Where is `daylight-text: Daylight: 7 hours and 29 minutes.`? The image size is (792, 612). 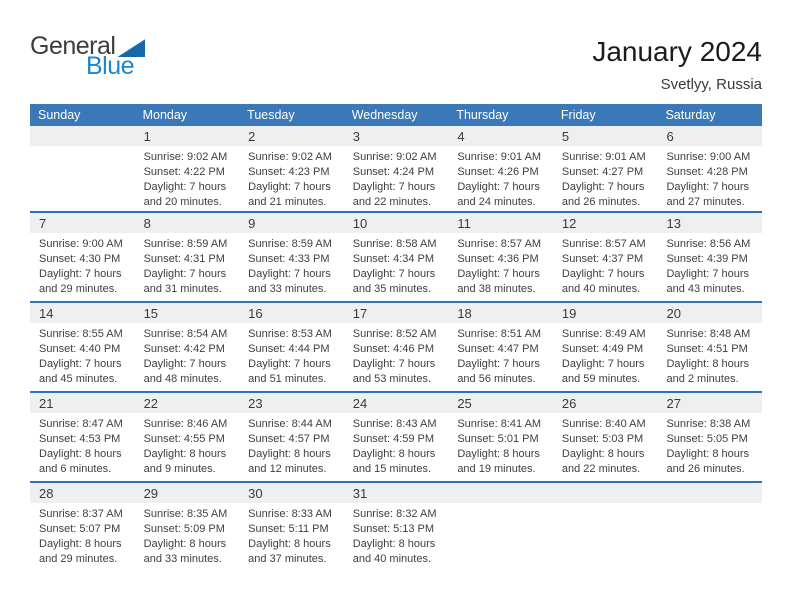 daylight-text: Daylight: 7 hours and 29 minutes. is located at coordinates (80, 281).